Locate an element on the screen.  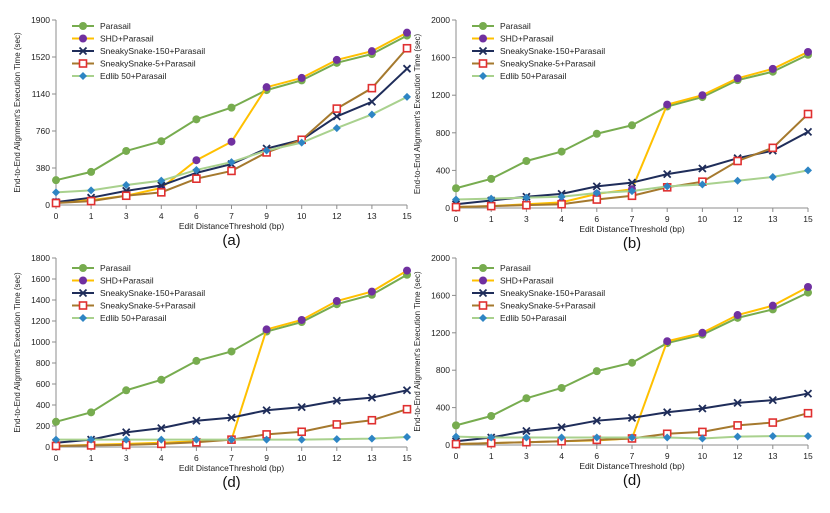
y-tick-label: 1600 is located at coordinates (440, 58).